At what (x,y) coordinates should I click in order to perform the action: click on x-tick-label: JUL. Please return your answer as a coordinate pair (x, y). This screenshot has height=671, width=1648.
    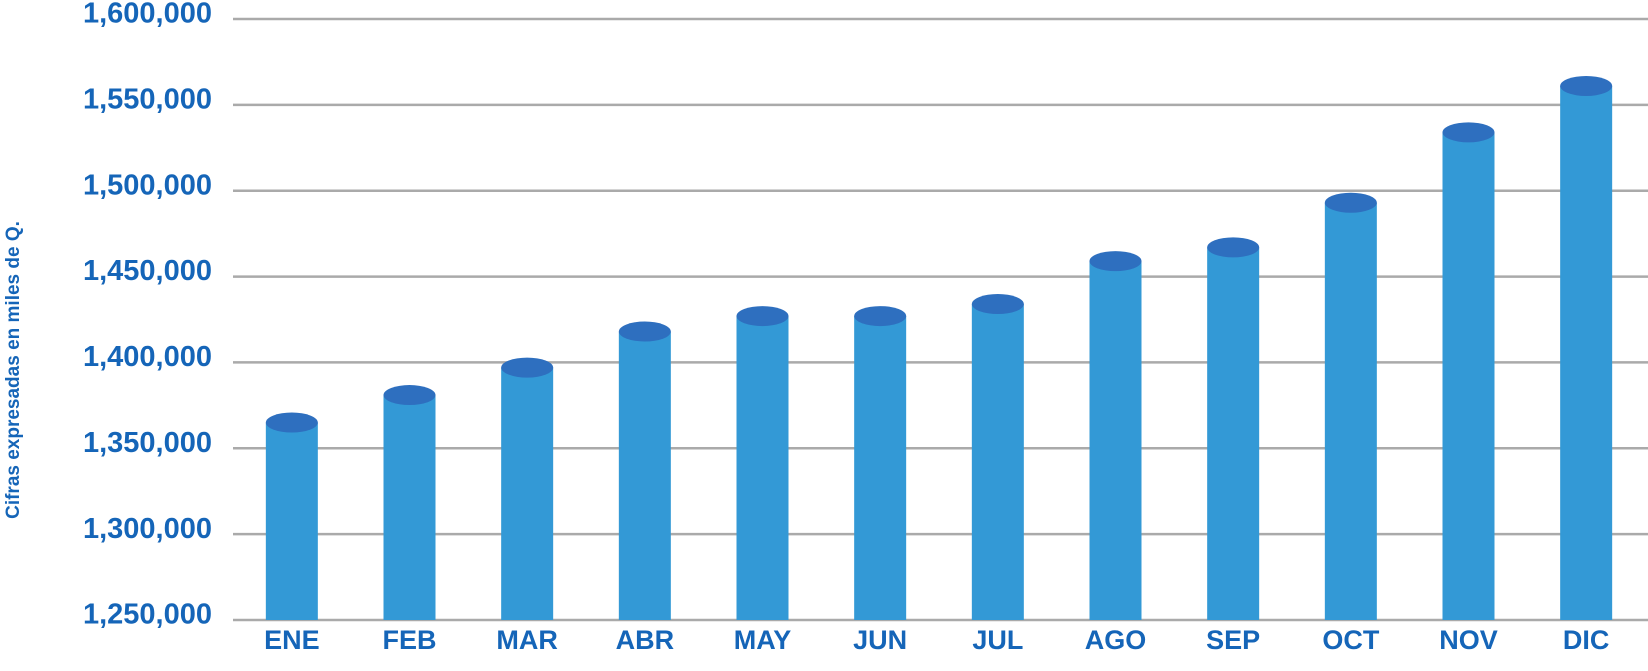
    Looking at the image, I should click on (997, 640).